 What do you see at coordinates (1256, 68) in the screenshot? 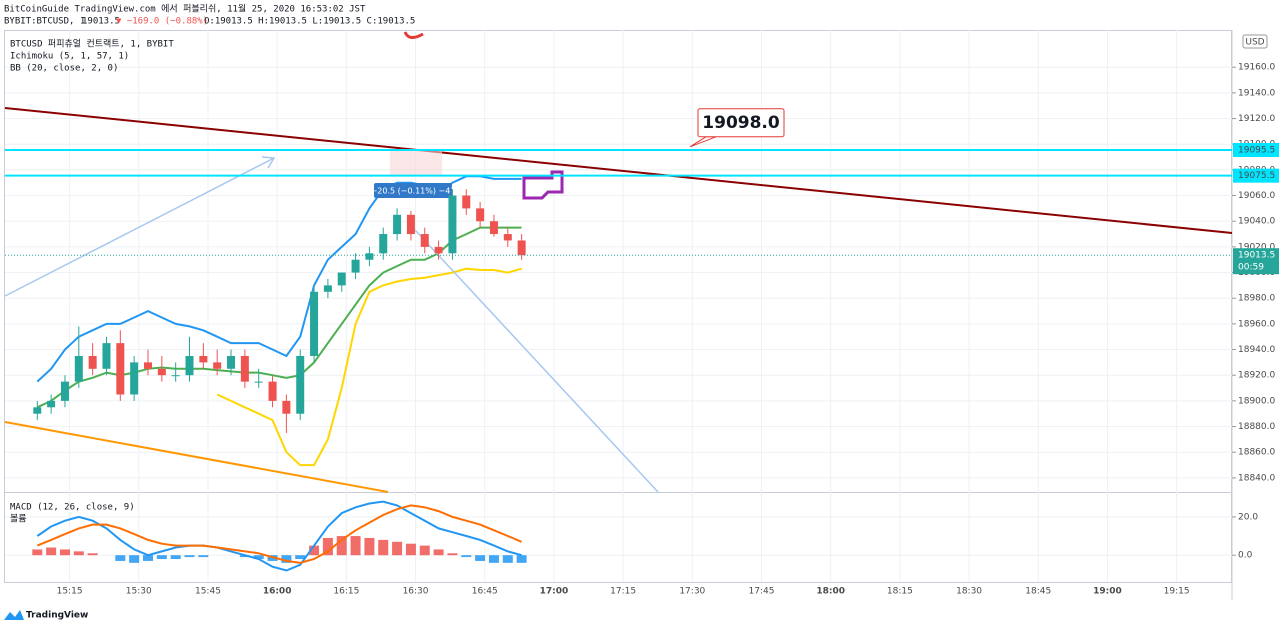
I see `y-tick-label: 19160.0` at bounding box center [1256, 68].